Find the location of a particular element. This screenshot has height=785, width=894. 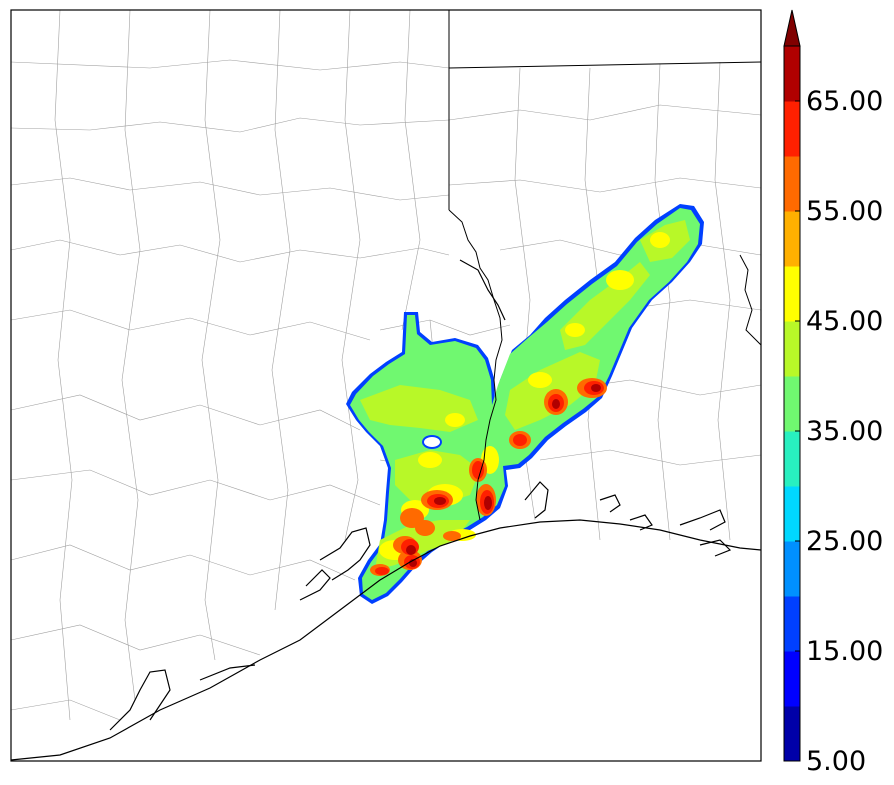

colorbar-tick-label: 45.00 is located at coordinates (845, 321).